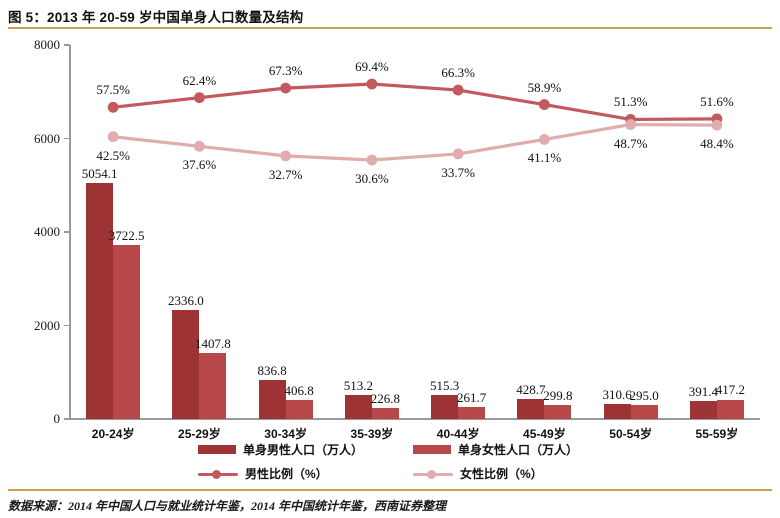 This screenshot has width=780, height=518. I want to click on line-male-ratio, so click(415, 102).